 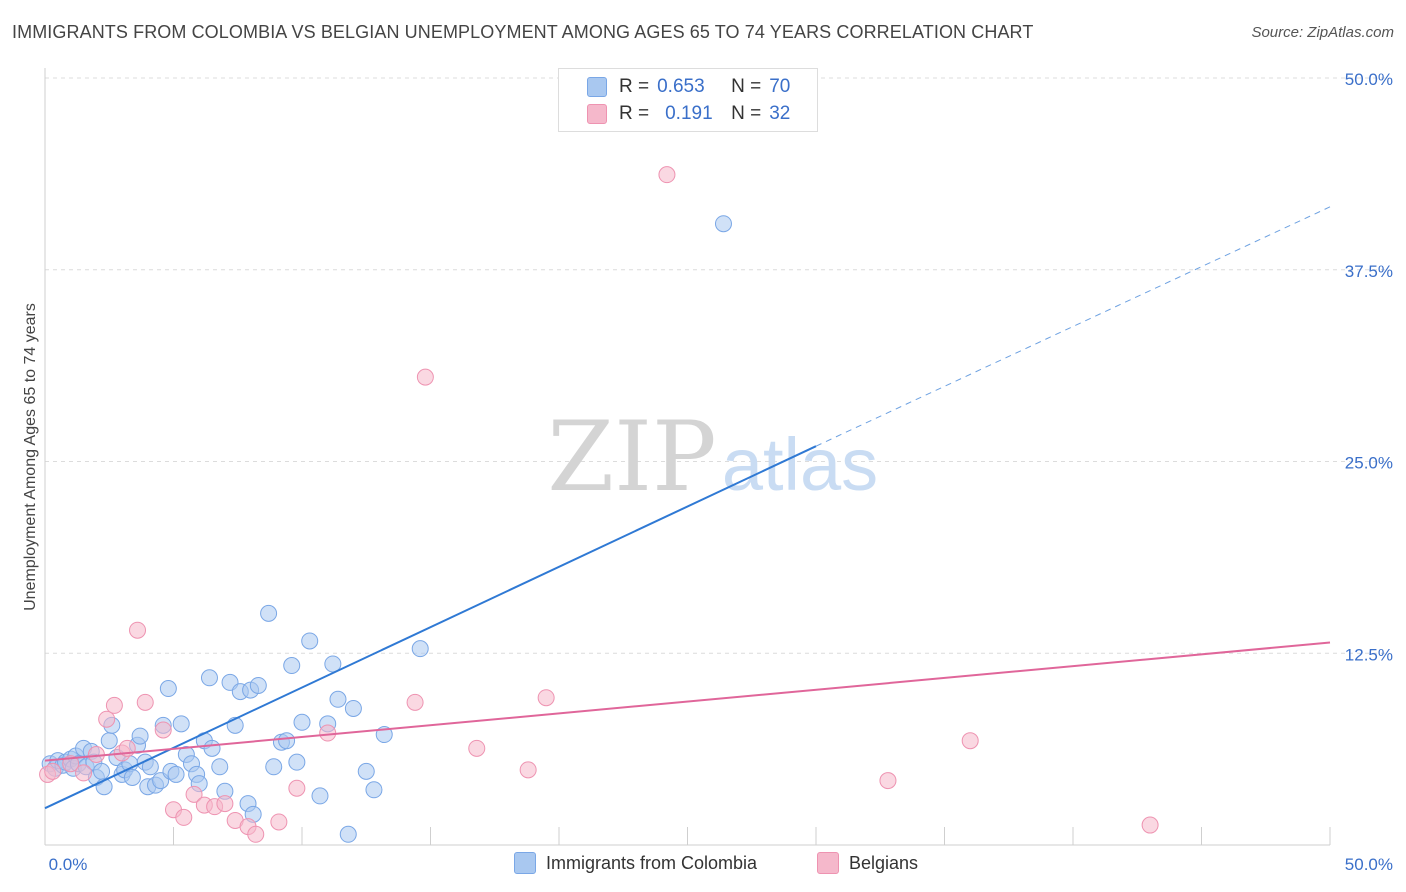 What do you see at coordinates (1369, 654) in the screenshot?
I see `y-tick-label: 12.5%` at bounding box center [1369, 654].